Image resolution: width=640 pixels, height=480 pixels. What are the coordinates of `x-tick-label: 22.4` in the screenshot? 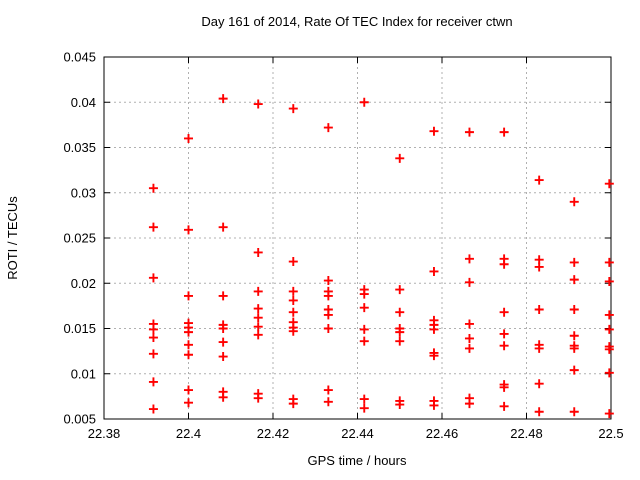 It's located at (188, 433).